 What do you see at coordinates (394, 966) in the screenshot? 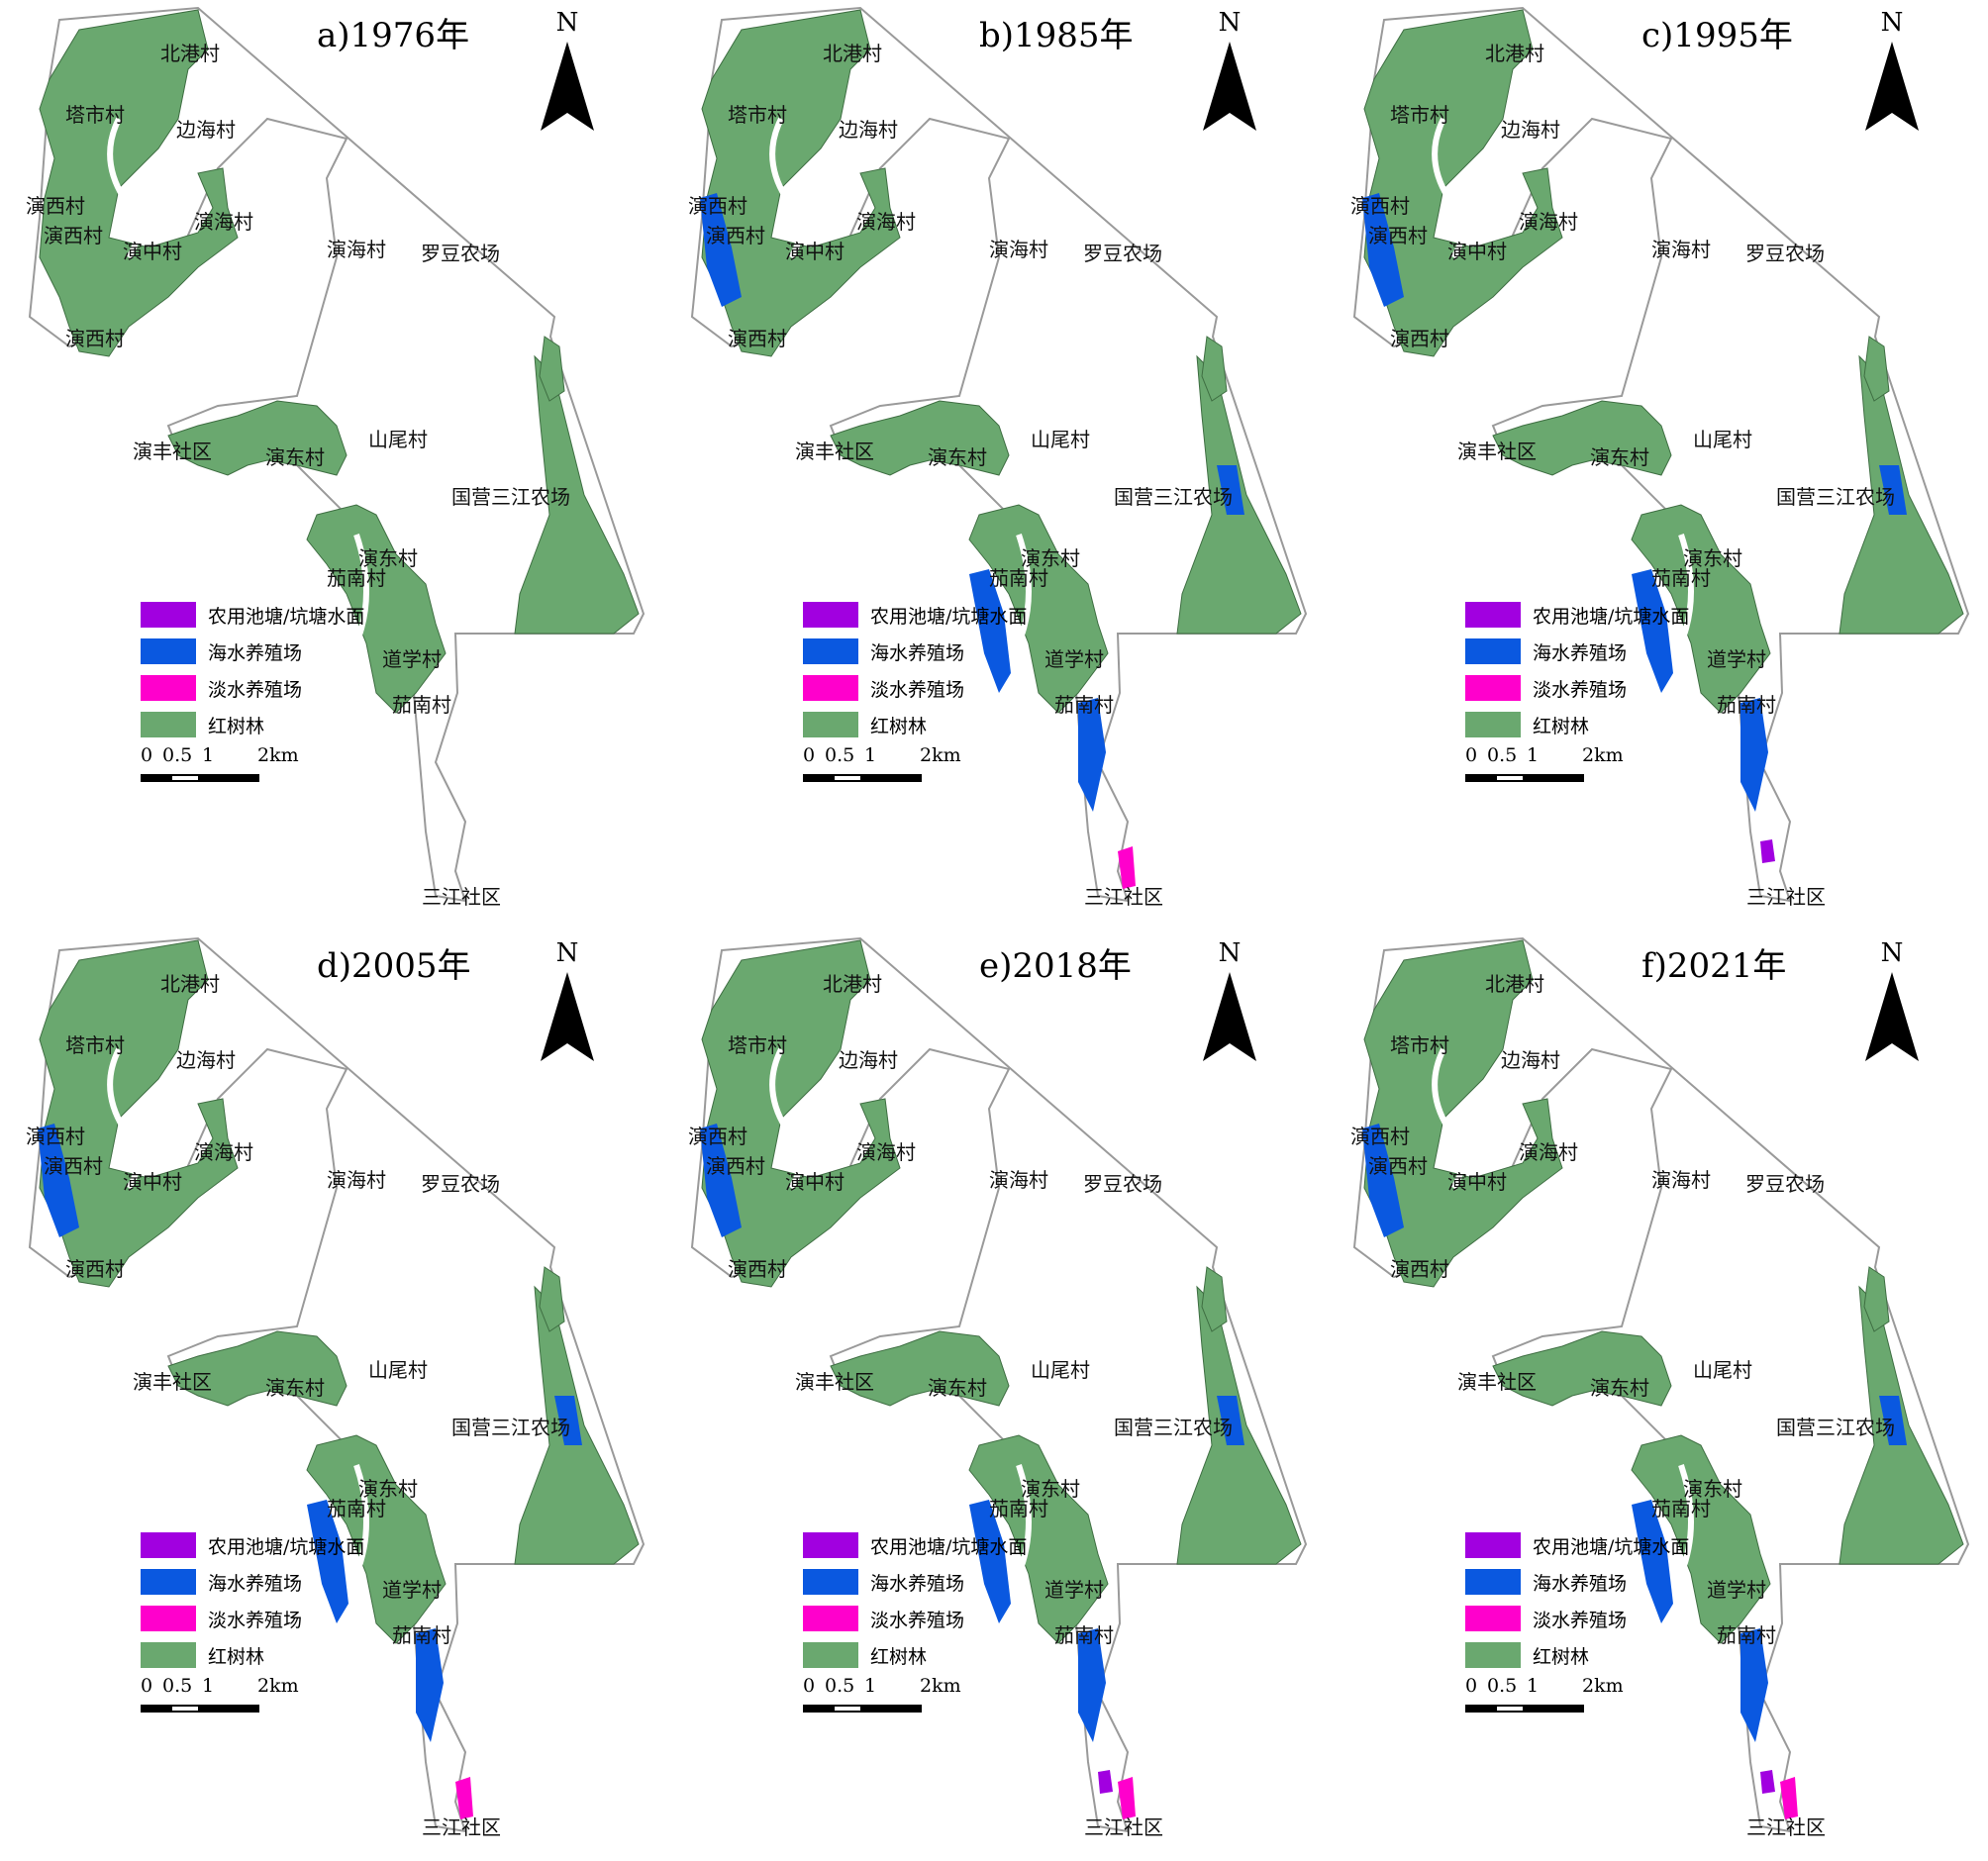
I see `panel-title: d)2005年` at bounding box center [394, 966].